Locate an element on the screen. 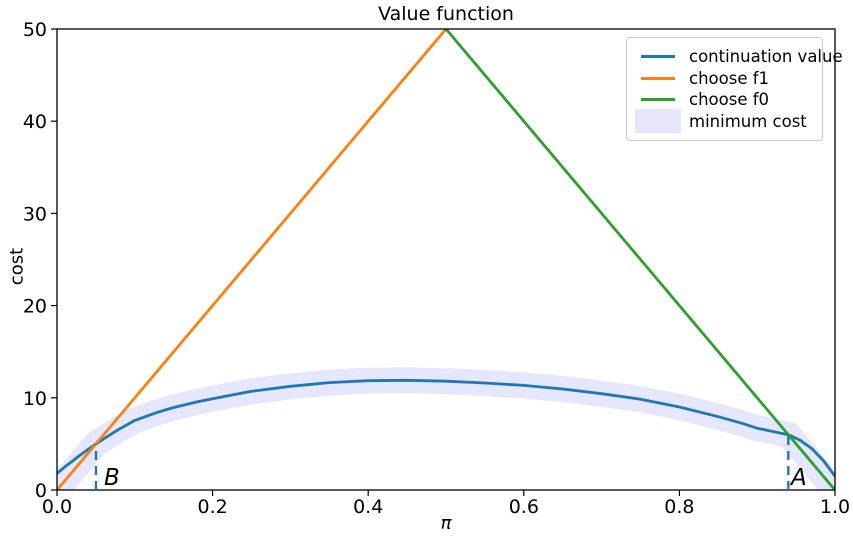  legend-patch-swatch is located at coordinates (658, 121).